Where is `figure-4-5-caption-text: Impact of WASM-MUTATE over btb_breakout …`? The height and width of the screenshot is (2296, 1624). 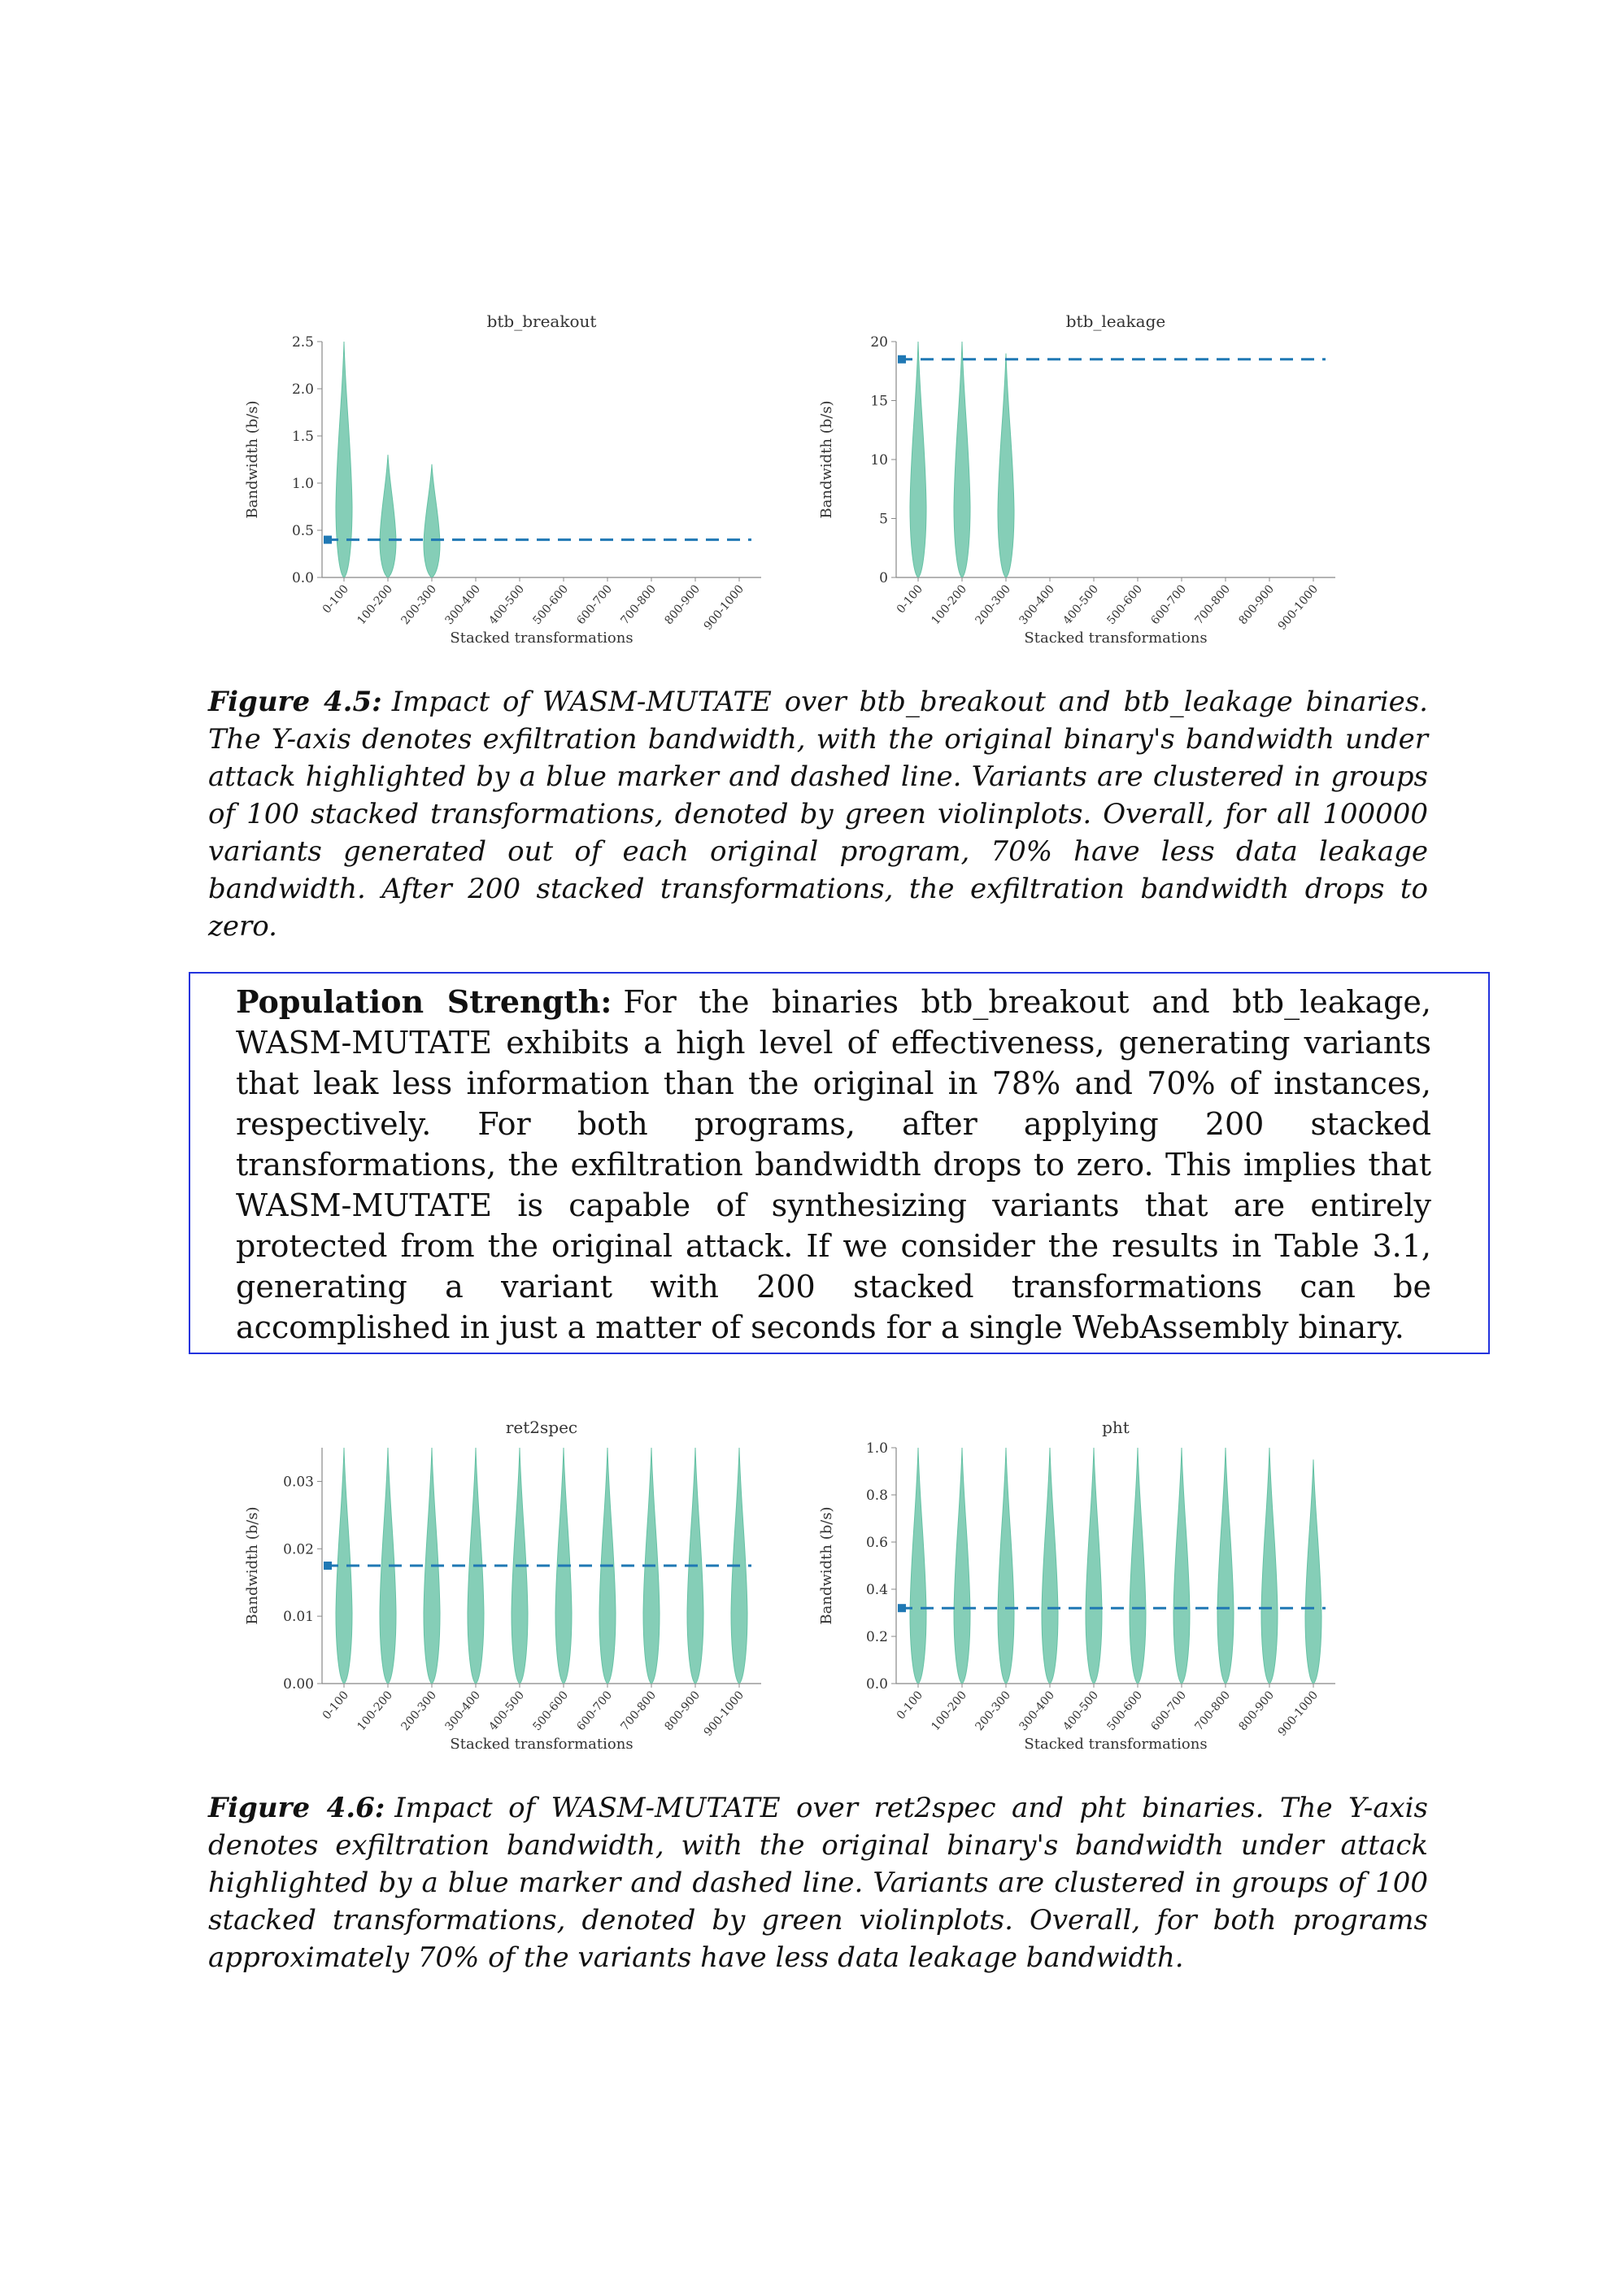 figure-4-5-caption-text: Impact of WASM-MUTATE over btb_breakout … is located at coordinates (818, 815).